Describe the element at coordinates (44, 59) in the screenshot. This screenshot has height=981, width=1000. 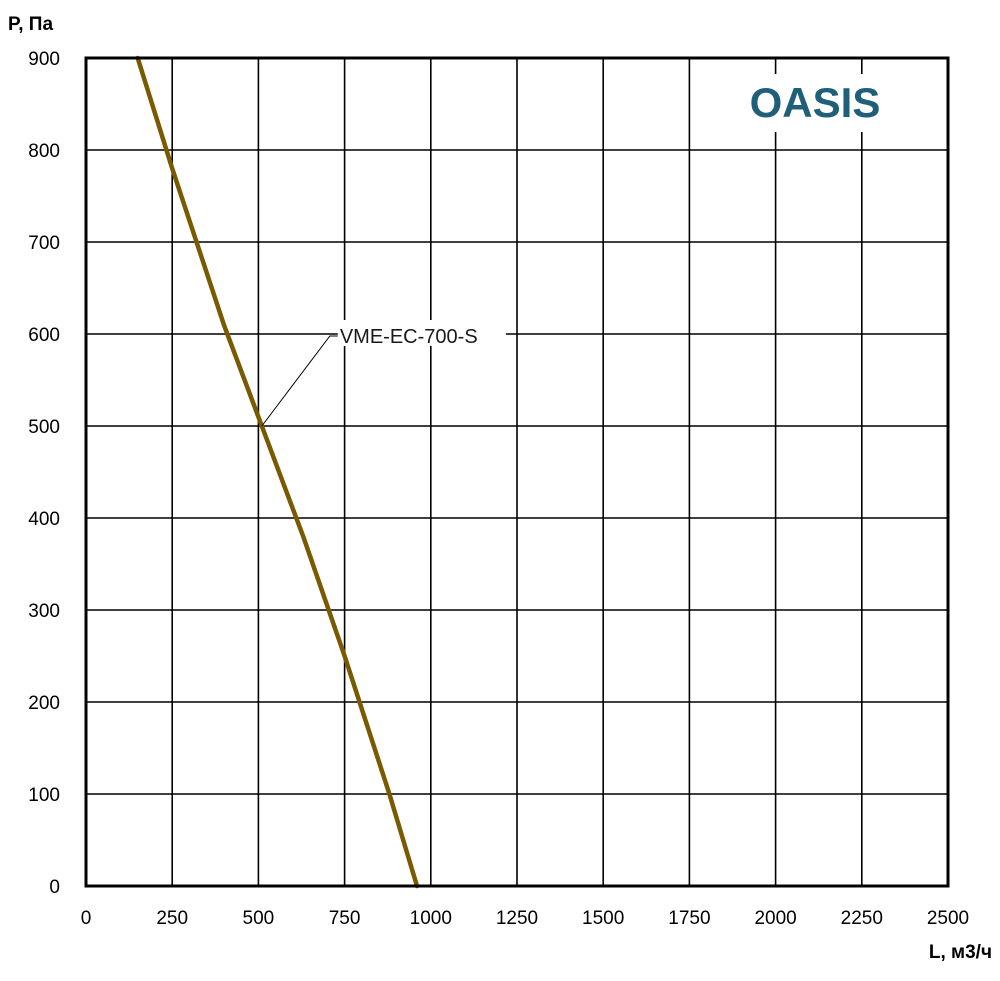
I see `y-tick-label-900: 900` at that location.